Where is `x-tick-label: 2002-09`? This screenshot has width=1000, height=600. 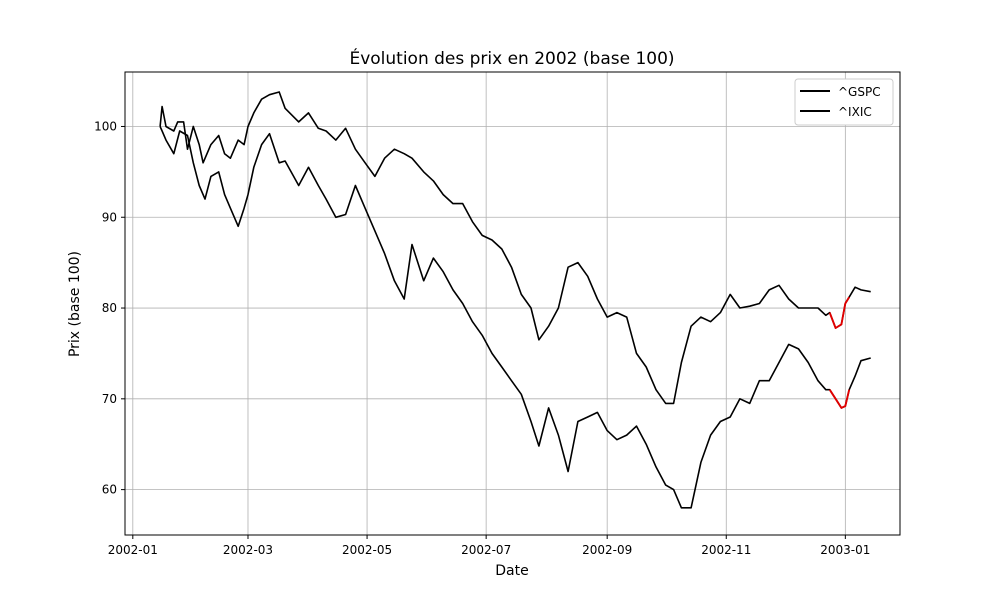
x-tick-label: 2002-09 is located at coordinates (607, 550).